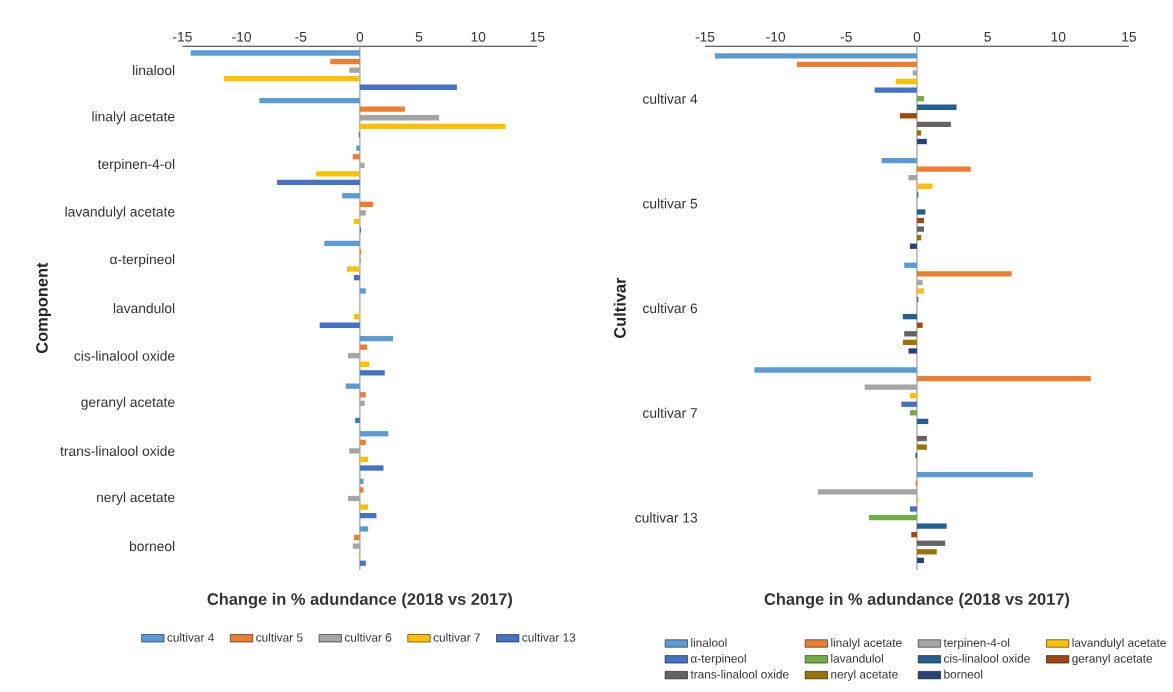  Describe the element at coordinates (1112, 659) in the screenshot. I see `legend-label: geranyl acetate` at that location.